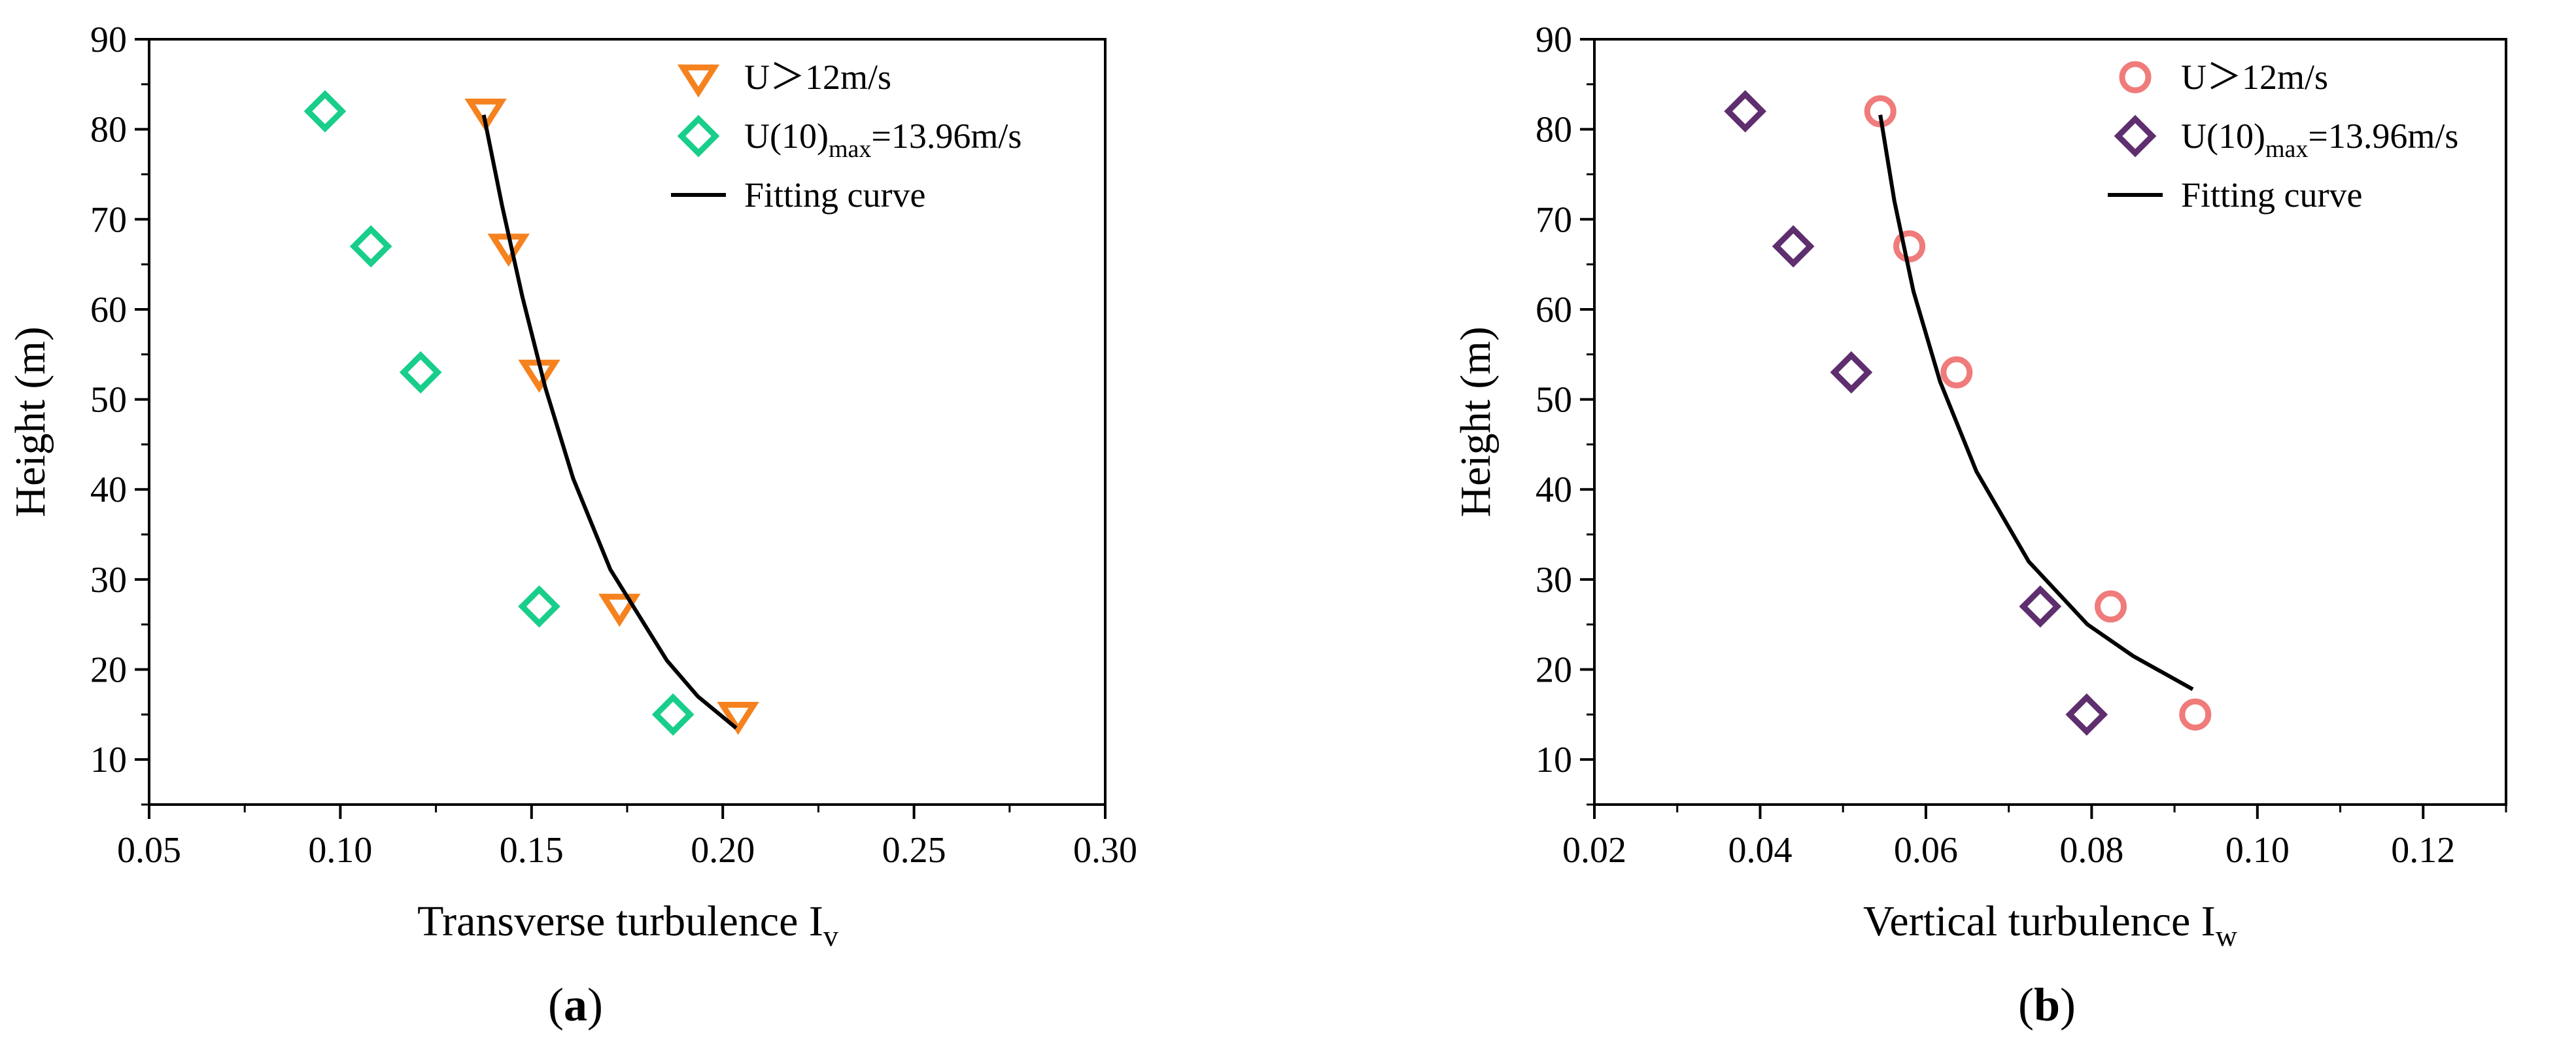  I want to click on x-axis-title-subscript: v, so click(830, 935).